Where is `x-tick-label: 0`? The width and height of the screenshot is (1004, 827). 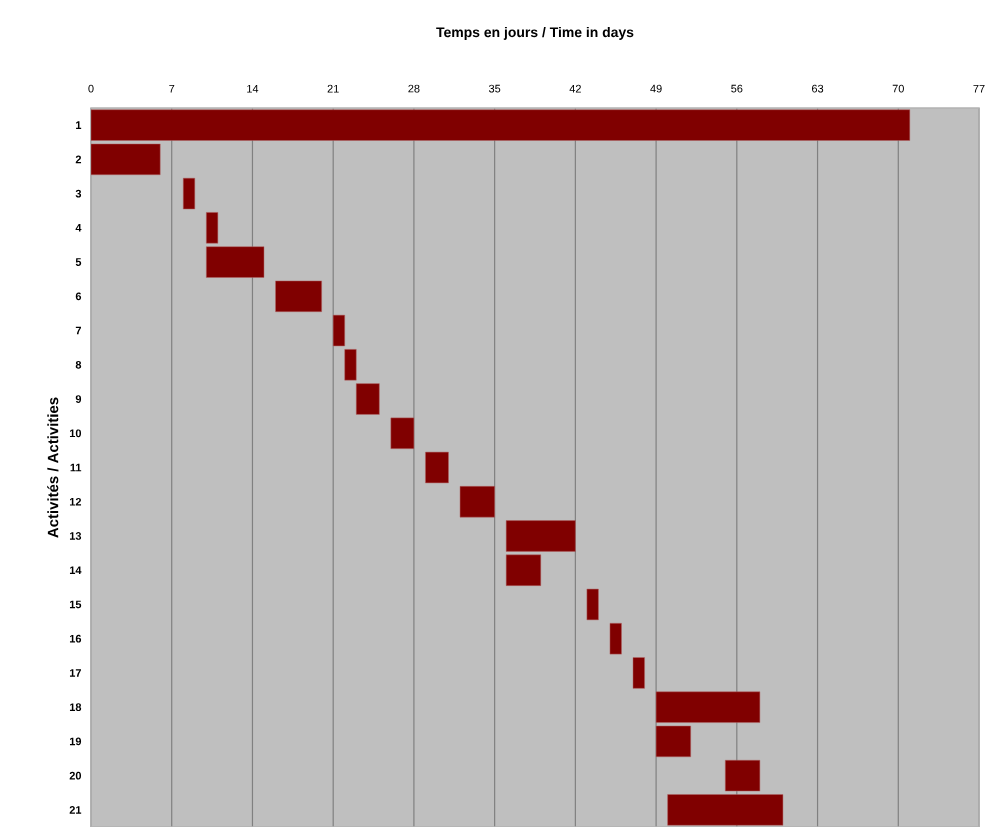
x-tick-label: 0 is located at coordinates (91, 88).